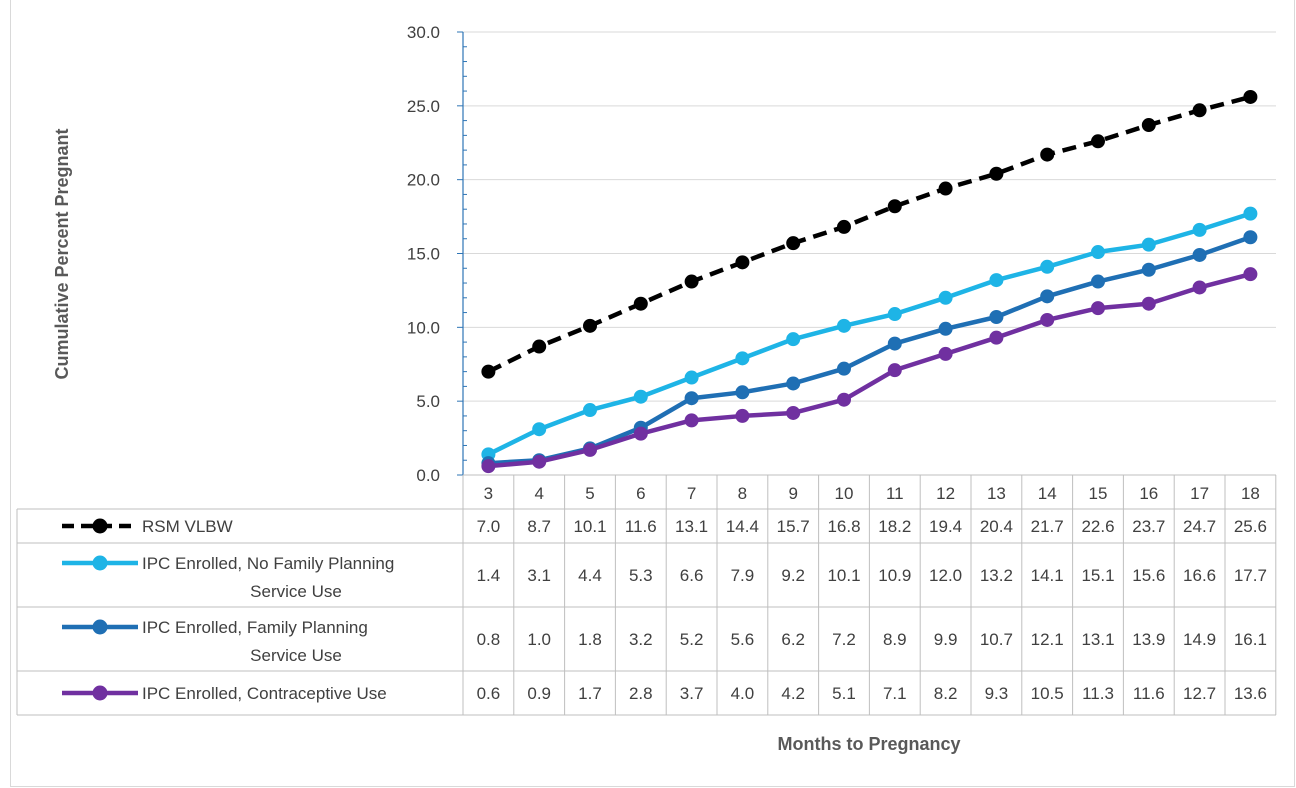 Image resolution: width=1296 pixels, height=788 pixels. What do you see at coordinates (742, 493) in the screenshot?
I see `x-tick-label: 8` at bounding box center [742, 493].